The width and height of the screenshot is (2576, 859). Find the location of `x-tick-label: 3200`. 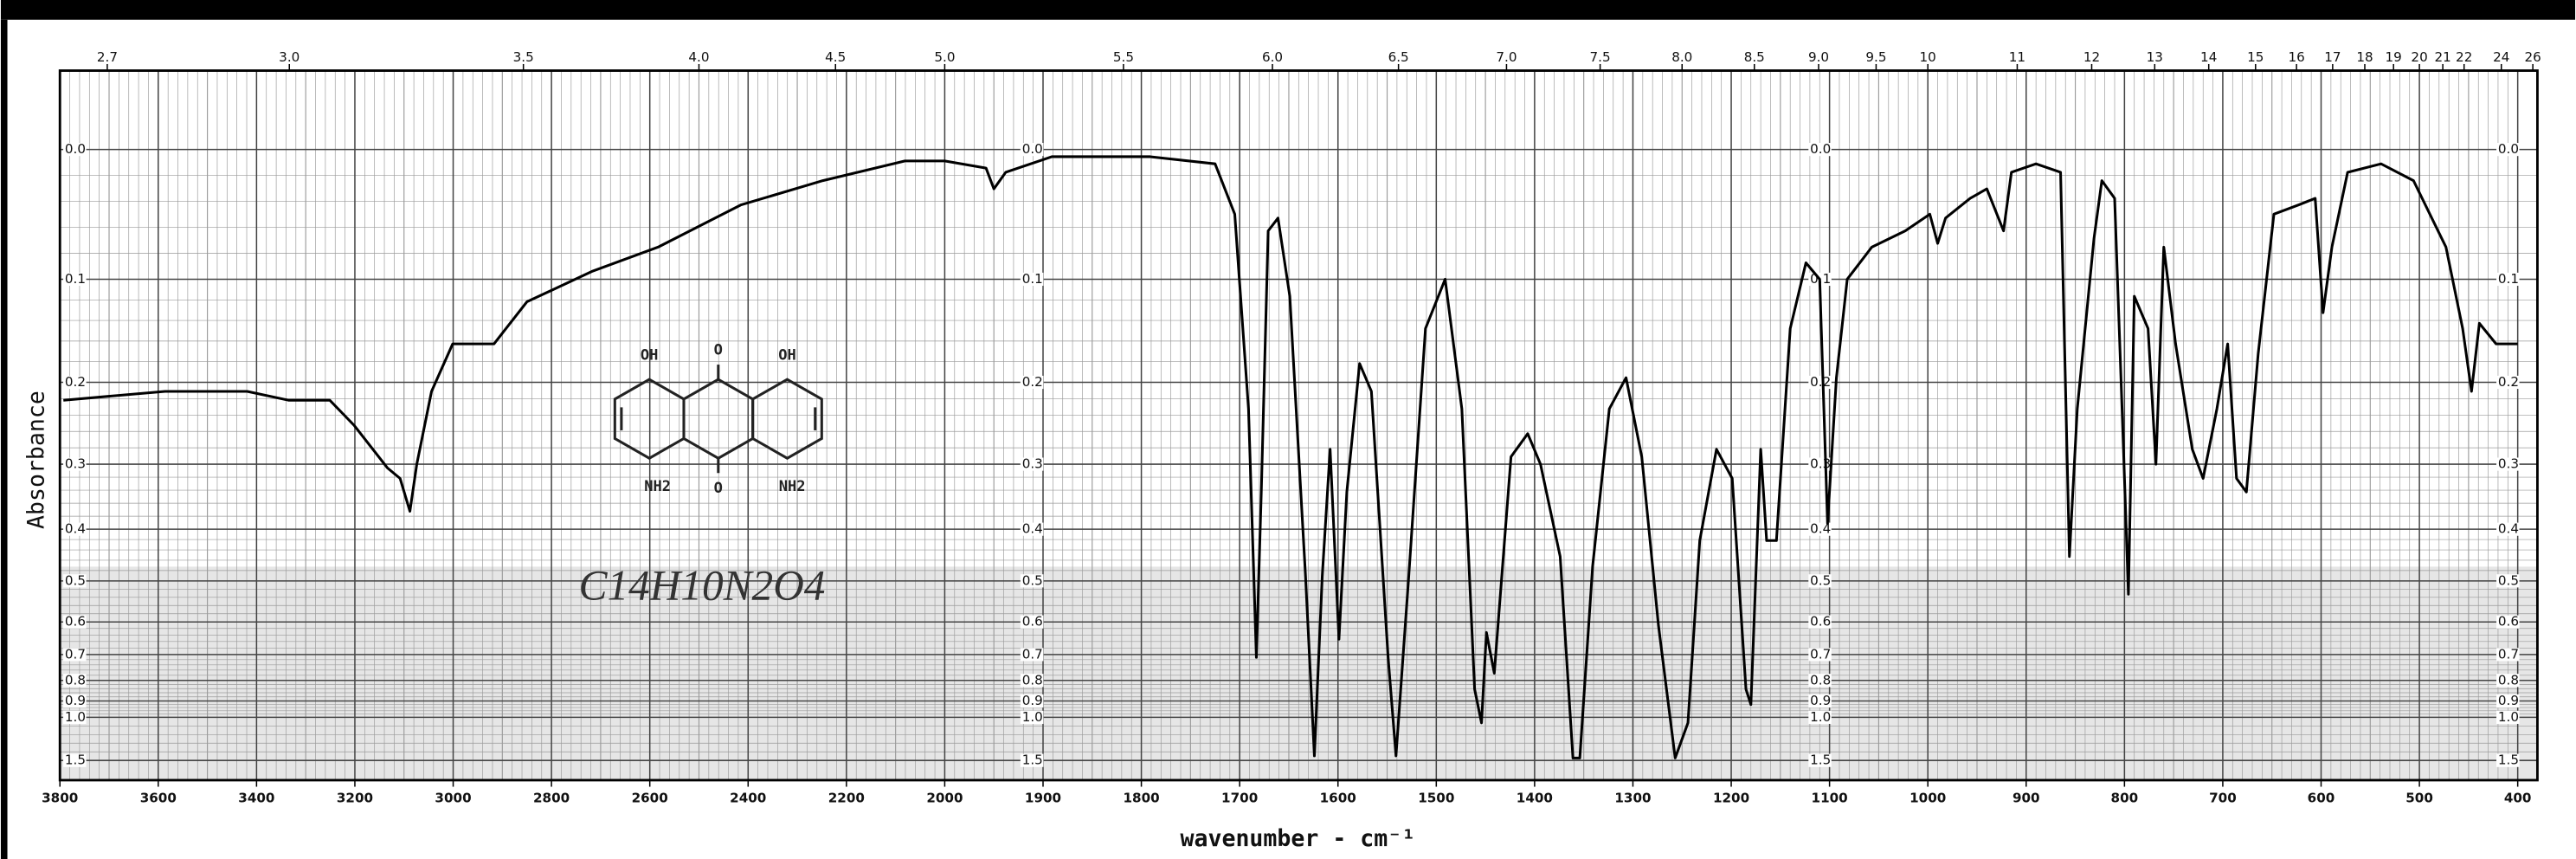

x-tick-label: 3200 is located at coordinates (355, 798).